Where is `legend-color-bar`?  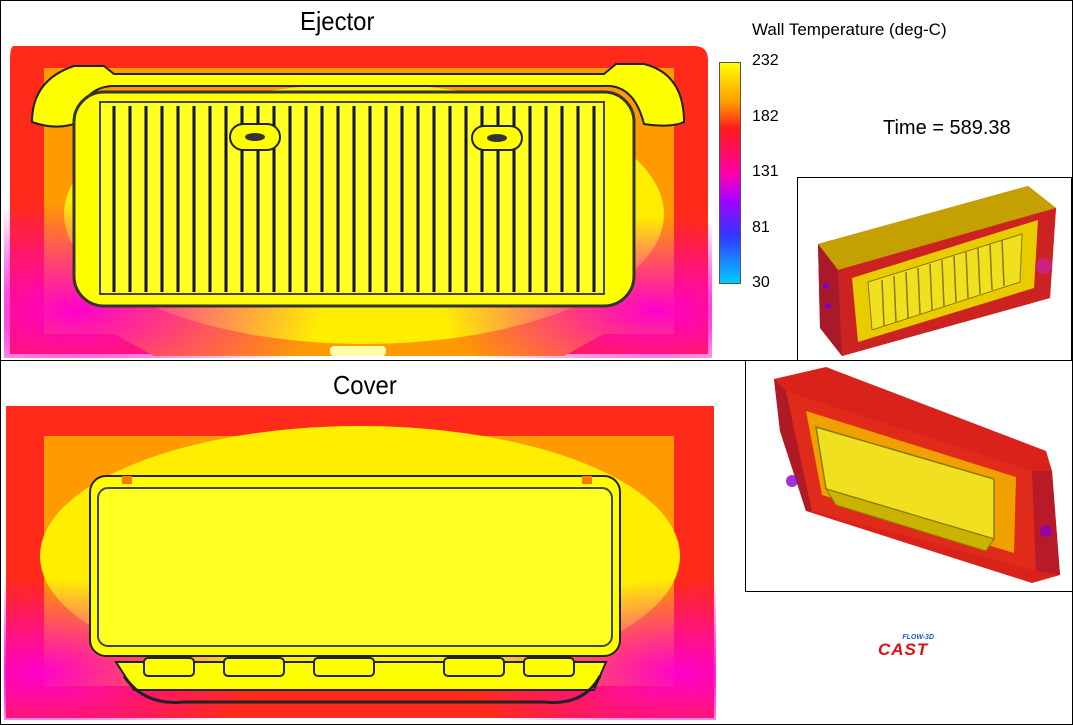
legend-color-bar is located at coordinates (730, 173).